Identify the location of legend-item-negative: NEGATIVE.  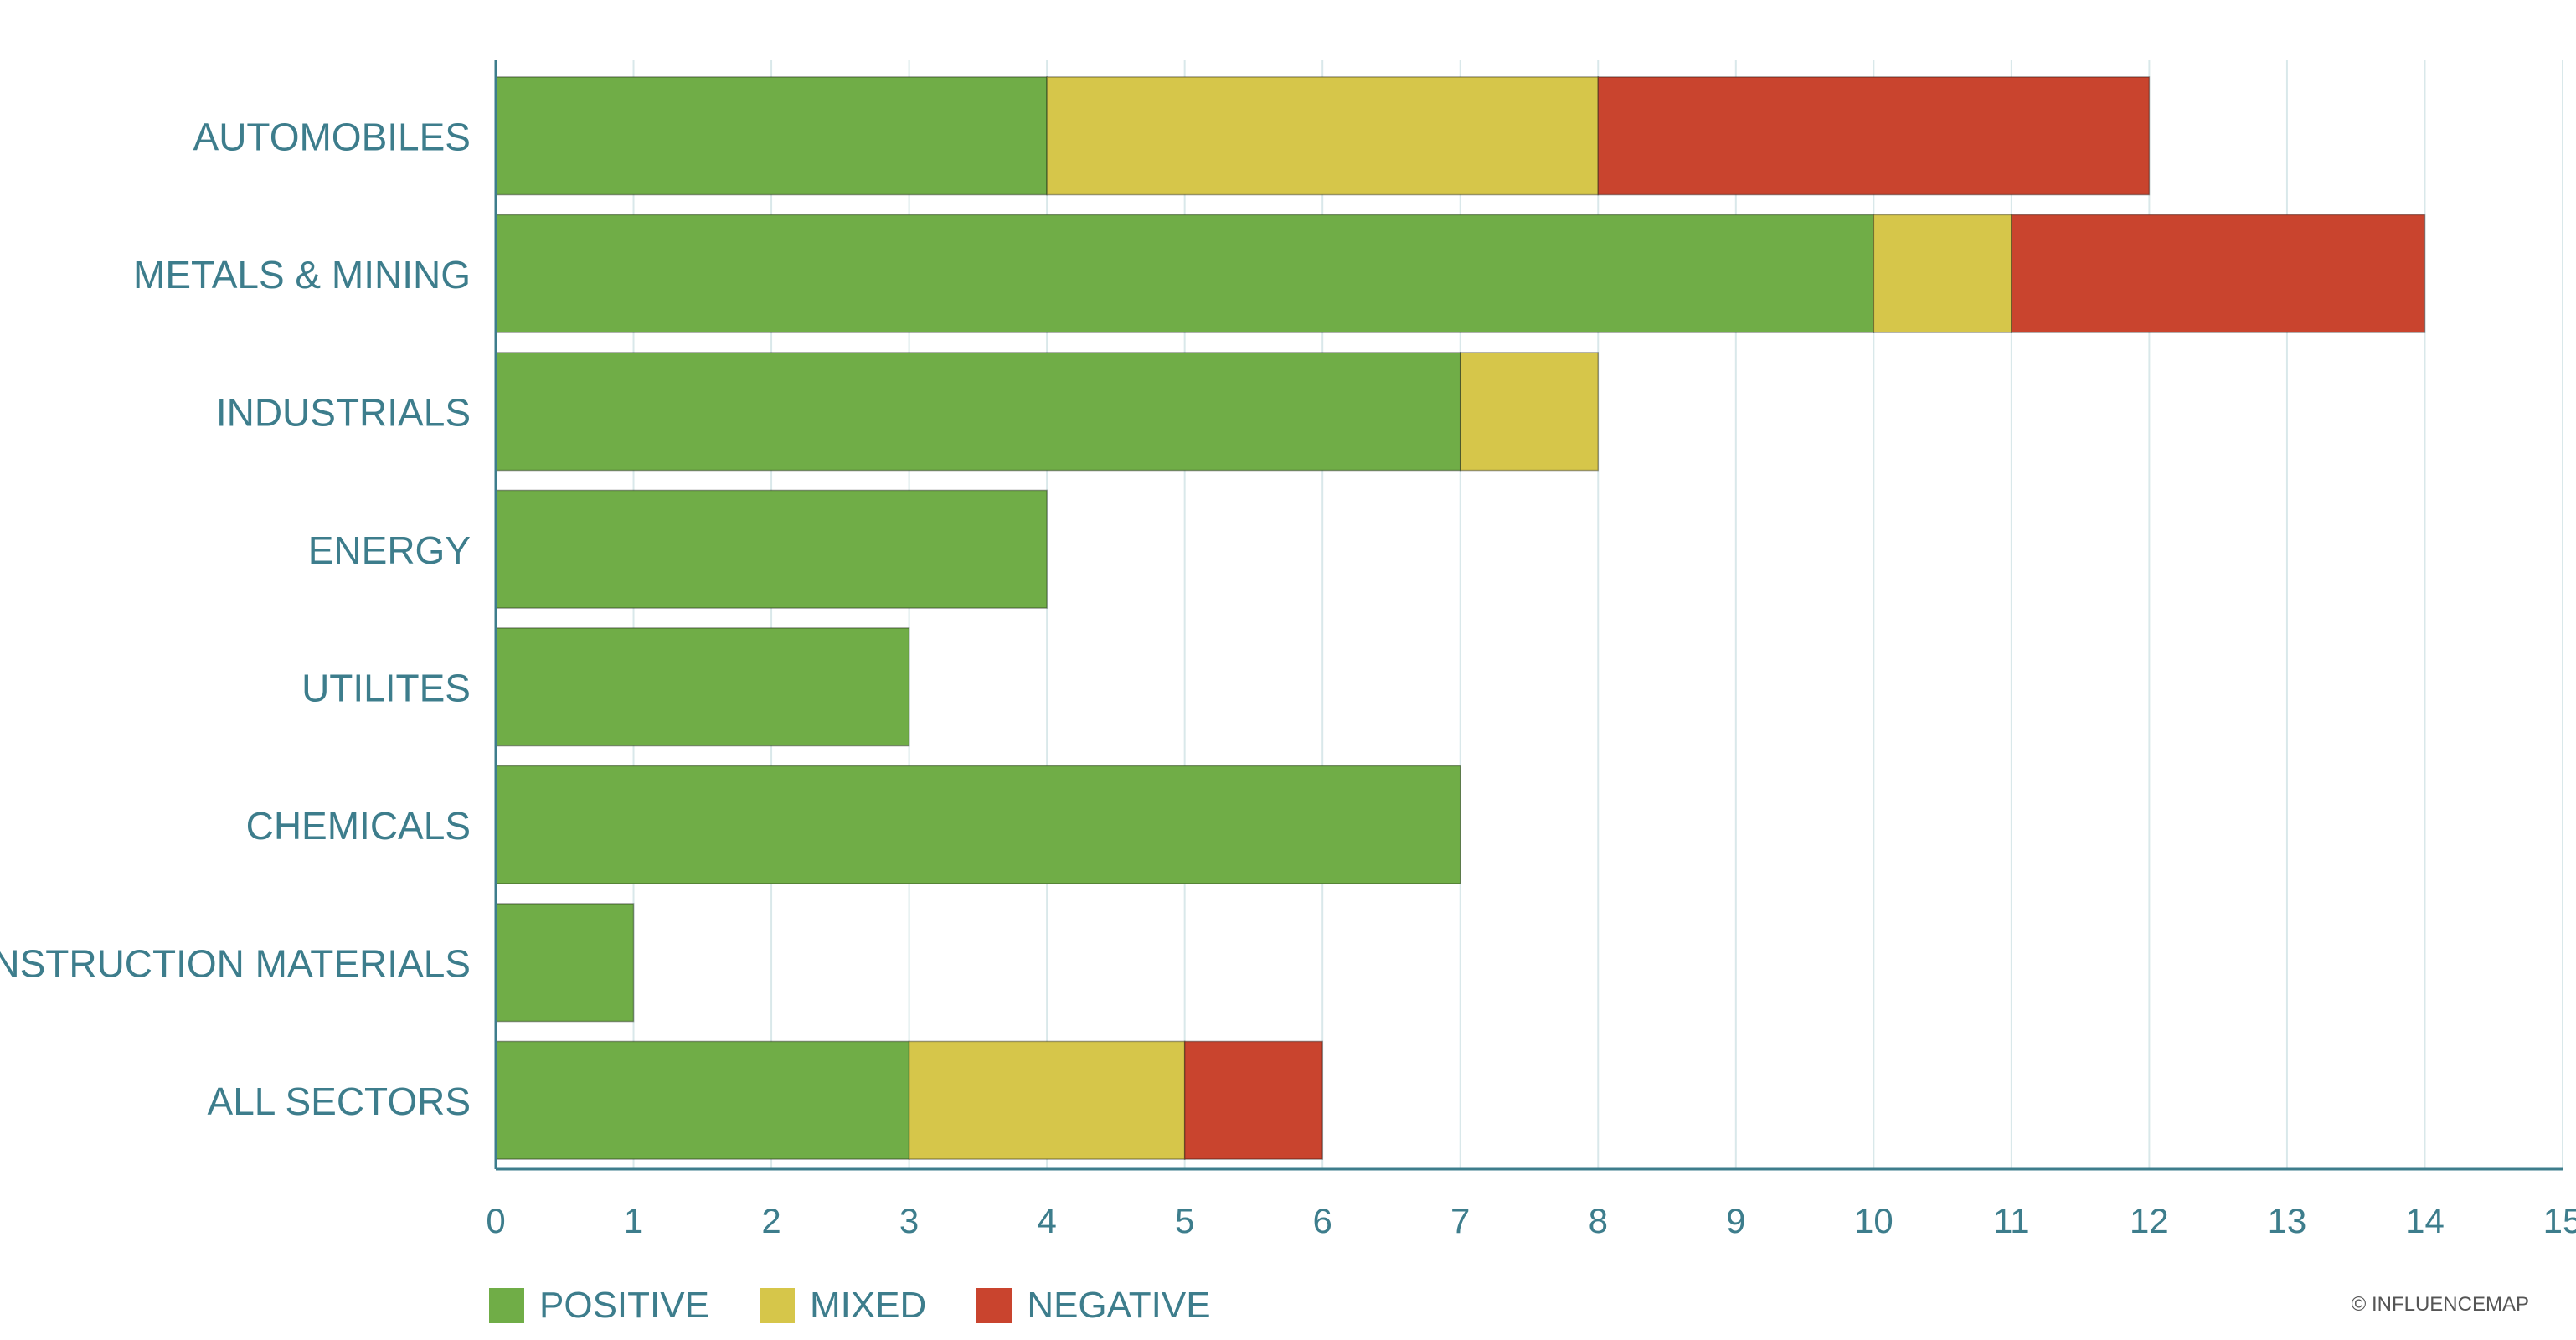
(1093, 1306).